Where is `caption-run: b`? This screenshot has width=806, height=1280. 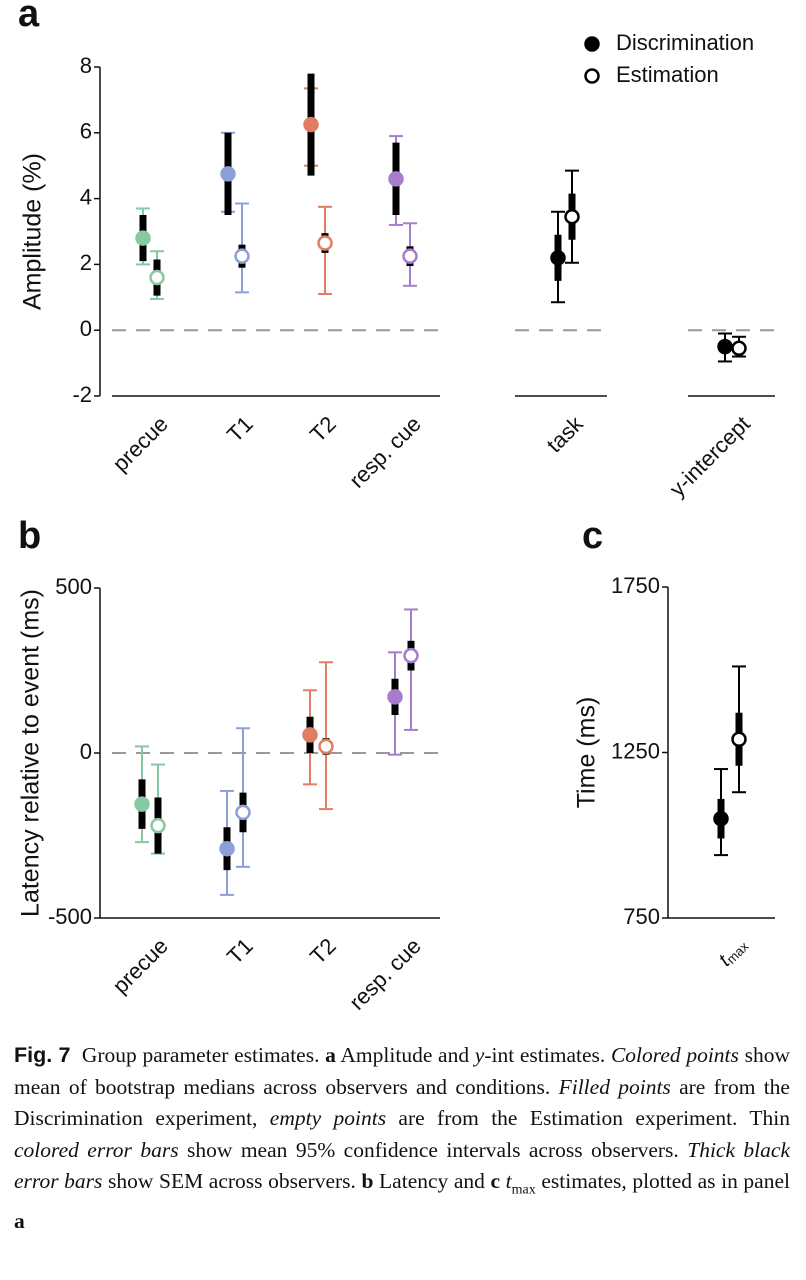 caption-run: b is located at coordinates (367, 1181).